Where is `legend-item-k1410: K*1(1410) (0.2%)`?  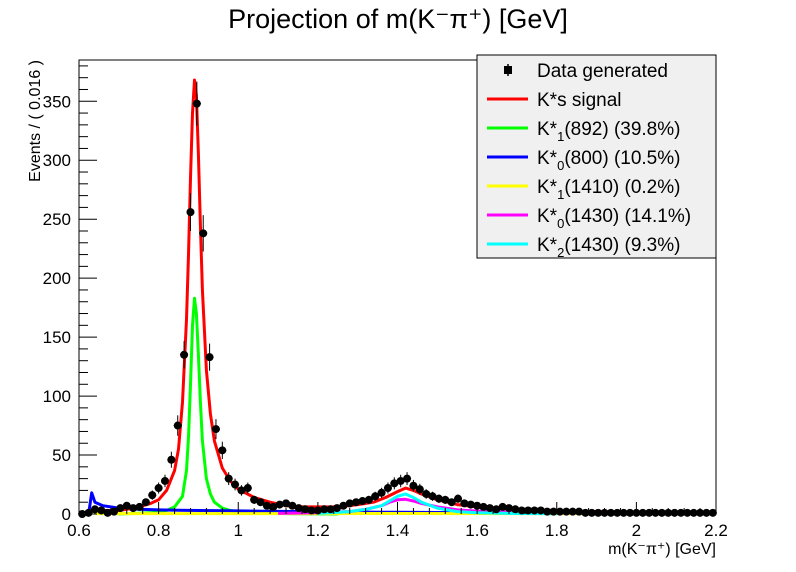
legend-item-k1410: K*1(1410) (0.2%) is located at coordinates (583, 189).